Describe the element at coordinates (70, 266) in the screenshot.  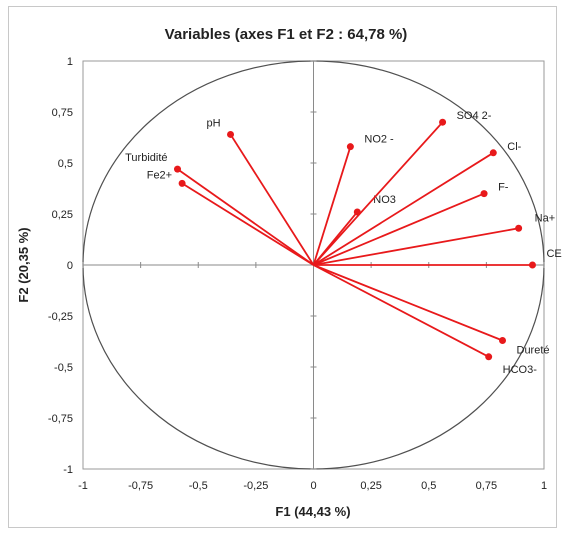
I see `y-tick-label: 0` at that location.